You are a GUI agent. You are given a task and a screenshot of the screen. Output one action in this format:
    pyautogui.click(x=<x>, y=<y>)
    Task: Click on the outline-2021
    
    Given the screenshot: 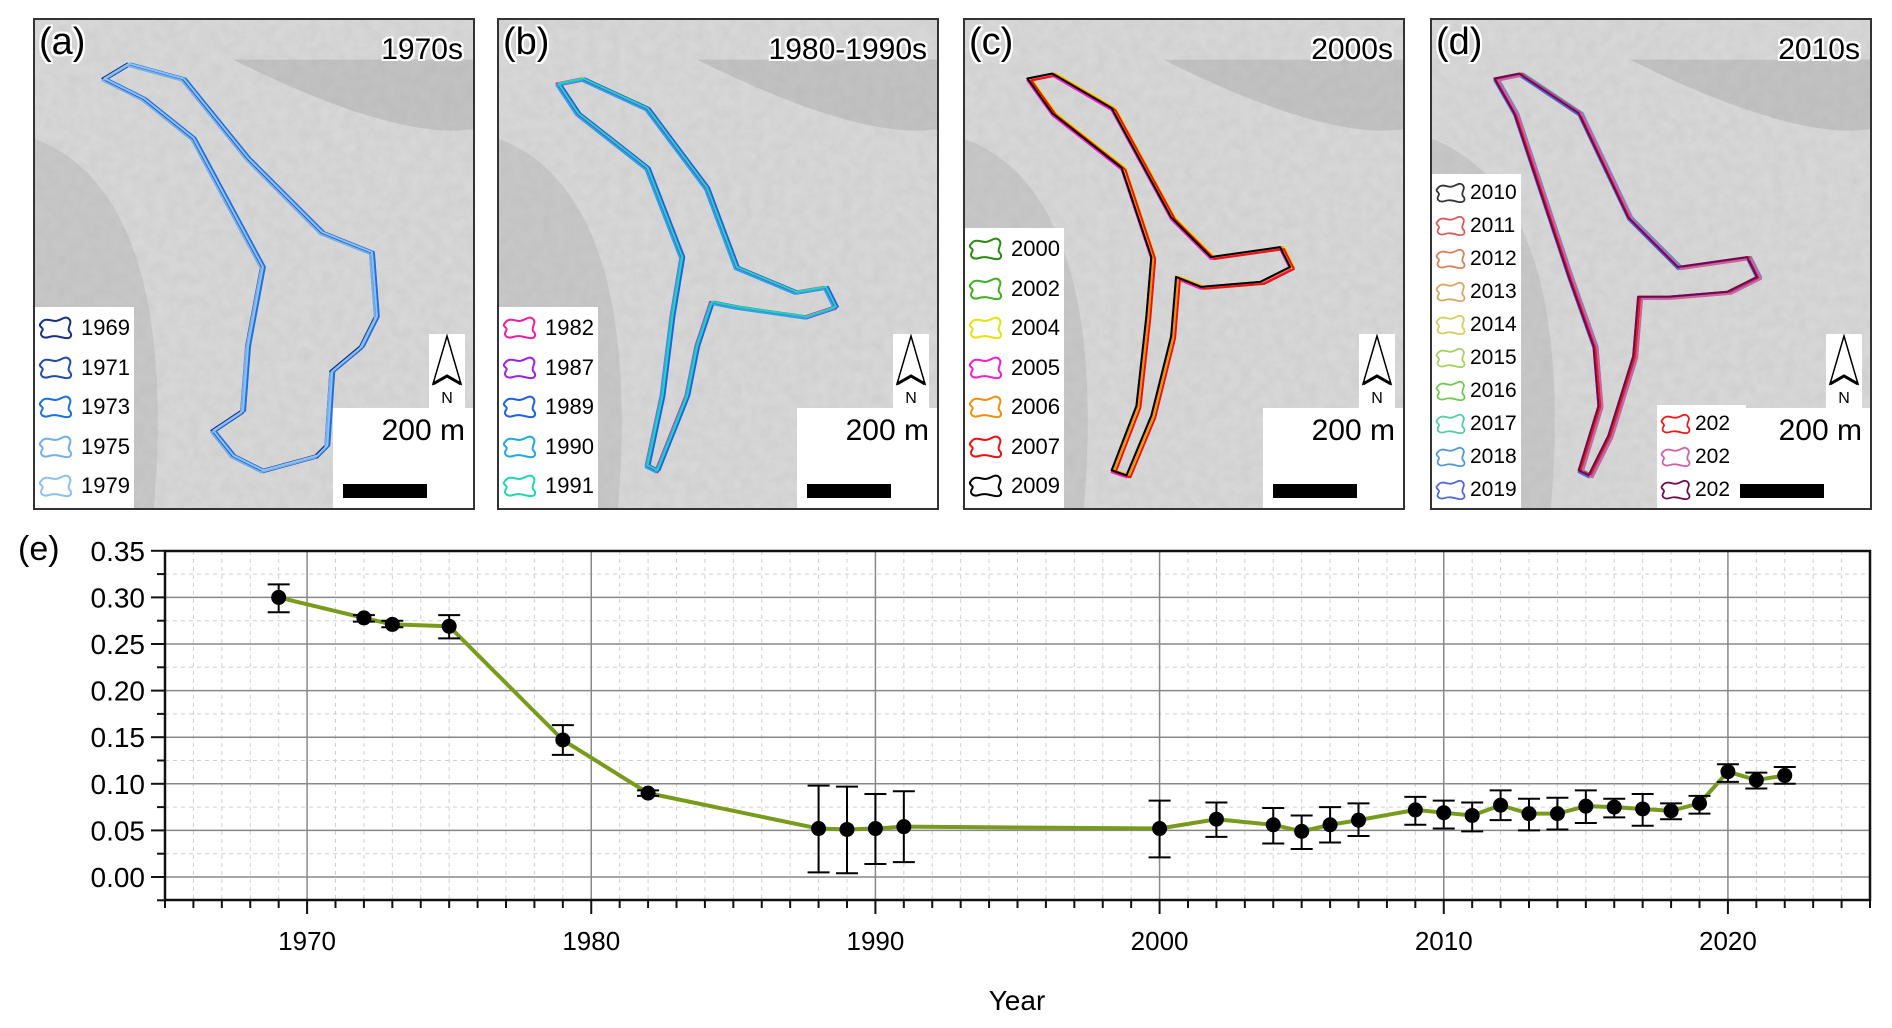 What is the action you would take?
    pyautogui.click(x=1629, y=276)
    